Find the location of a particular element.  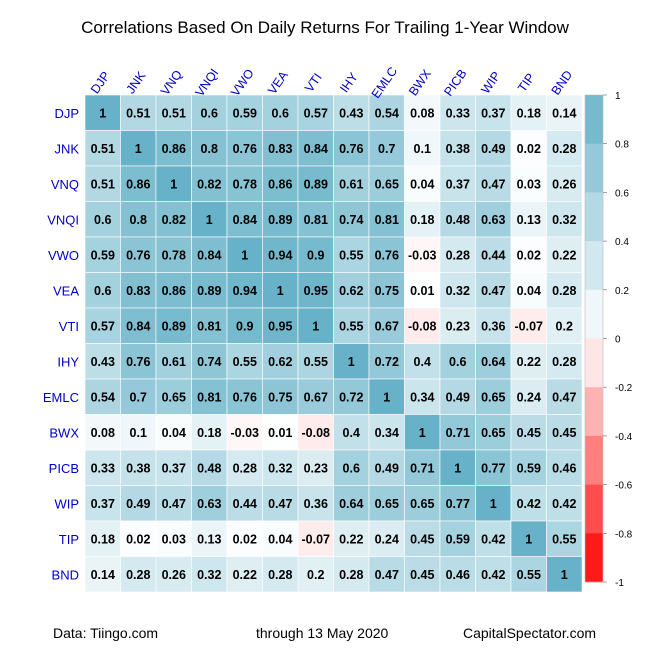

cell-value-bwx-vea: 0.01 is located at coordinates (280, 433).